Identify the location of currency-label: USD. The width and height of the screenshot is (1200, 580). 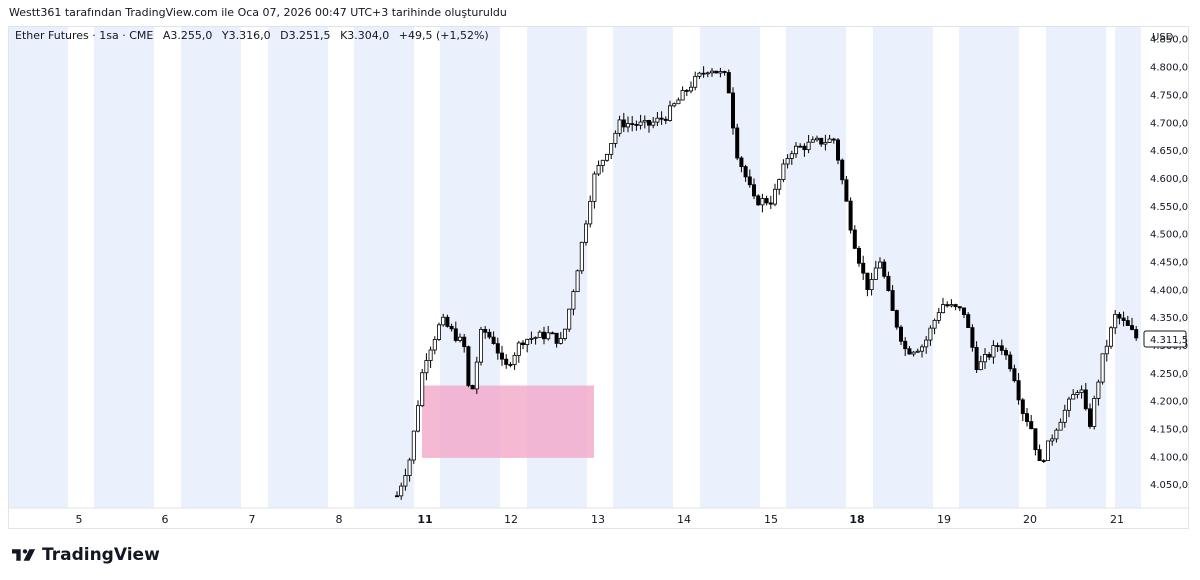
(1163, 37).